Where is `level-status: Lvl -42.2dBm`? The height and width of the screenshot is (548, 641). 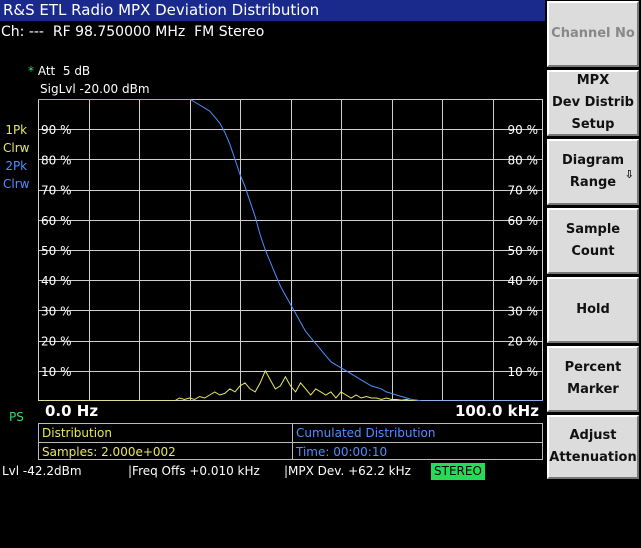
level-status: Lvl -42.2dBm is located at coordinates (42, 471).